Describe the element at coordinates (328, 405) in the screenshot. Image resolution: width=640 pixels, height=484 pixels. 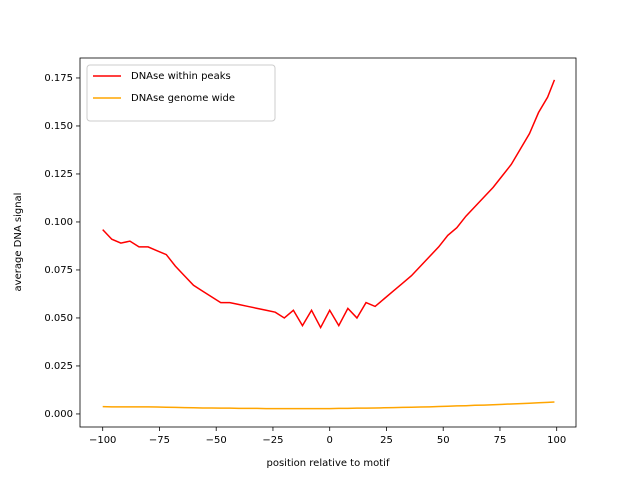
I see `data-line` at that location.